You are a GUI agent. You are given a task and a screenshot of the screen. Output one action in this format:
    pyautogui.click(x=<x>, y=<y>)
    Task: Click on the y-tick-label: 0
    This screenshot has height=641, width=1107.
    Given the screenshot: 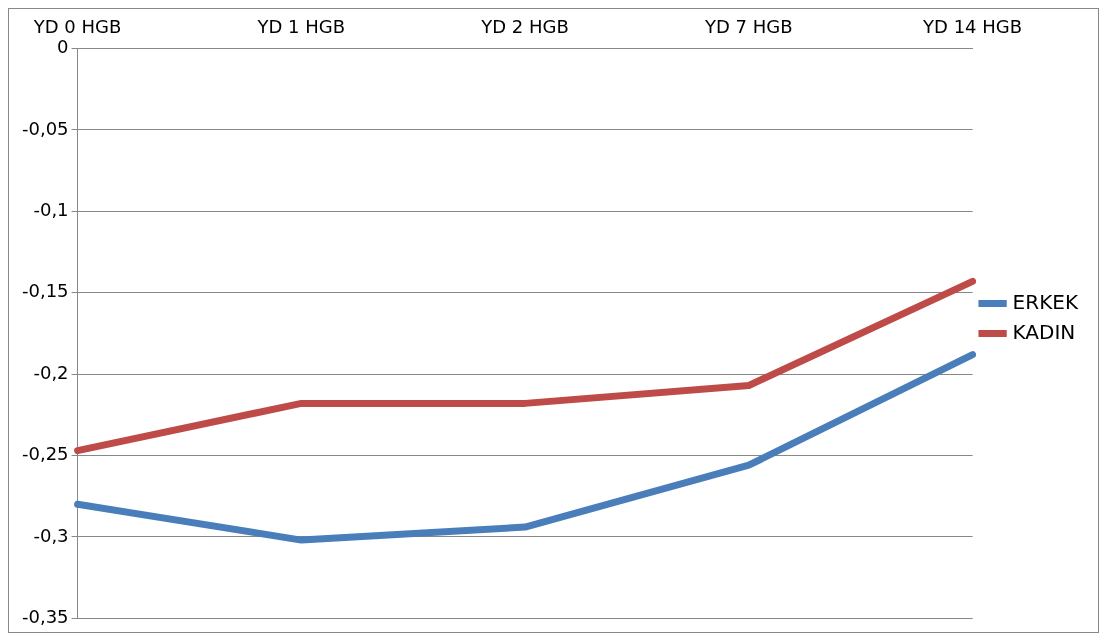 What is the action you would take?
    pyautogui.click(x=63, y=47)
    